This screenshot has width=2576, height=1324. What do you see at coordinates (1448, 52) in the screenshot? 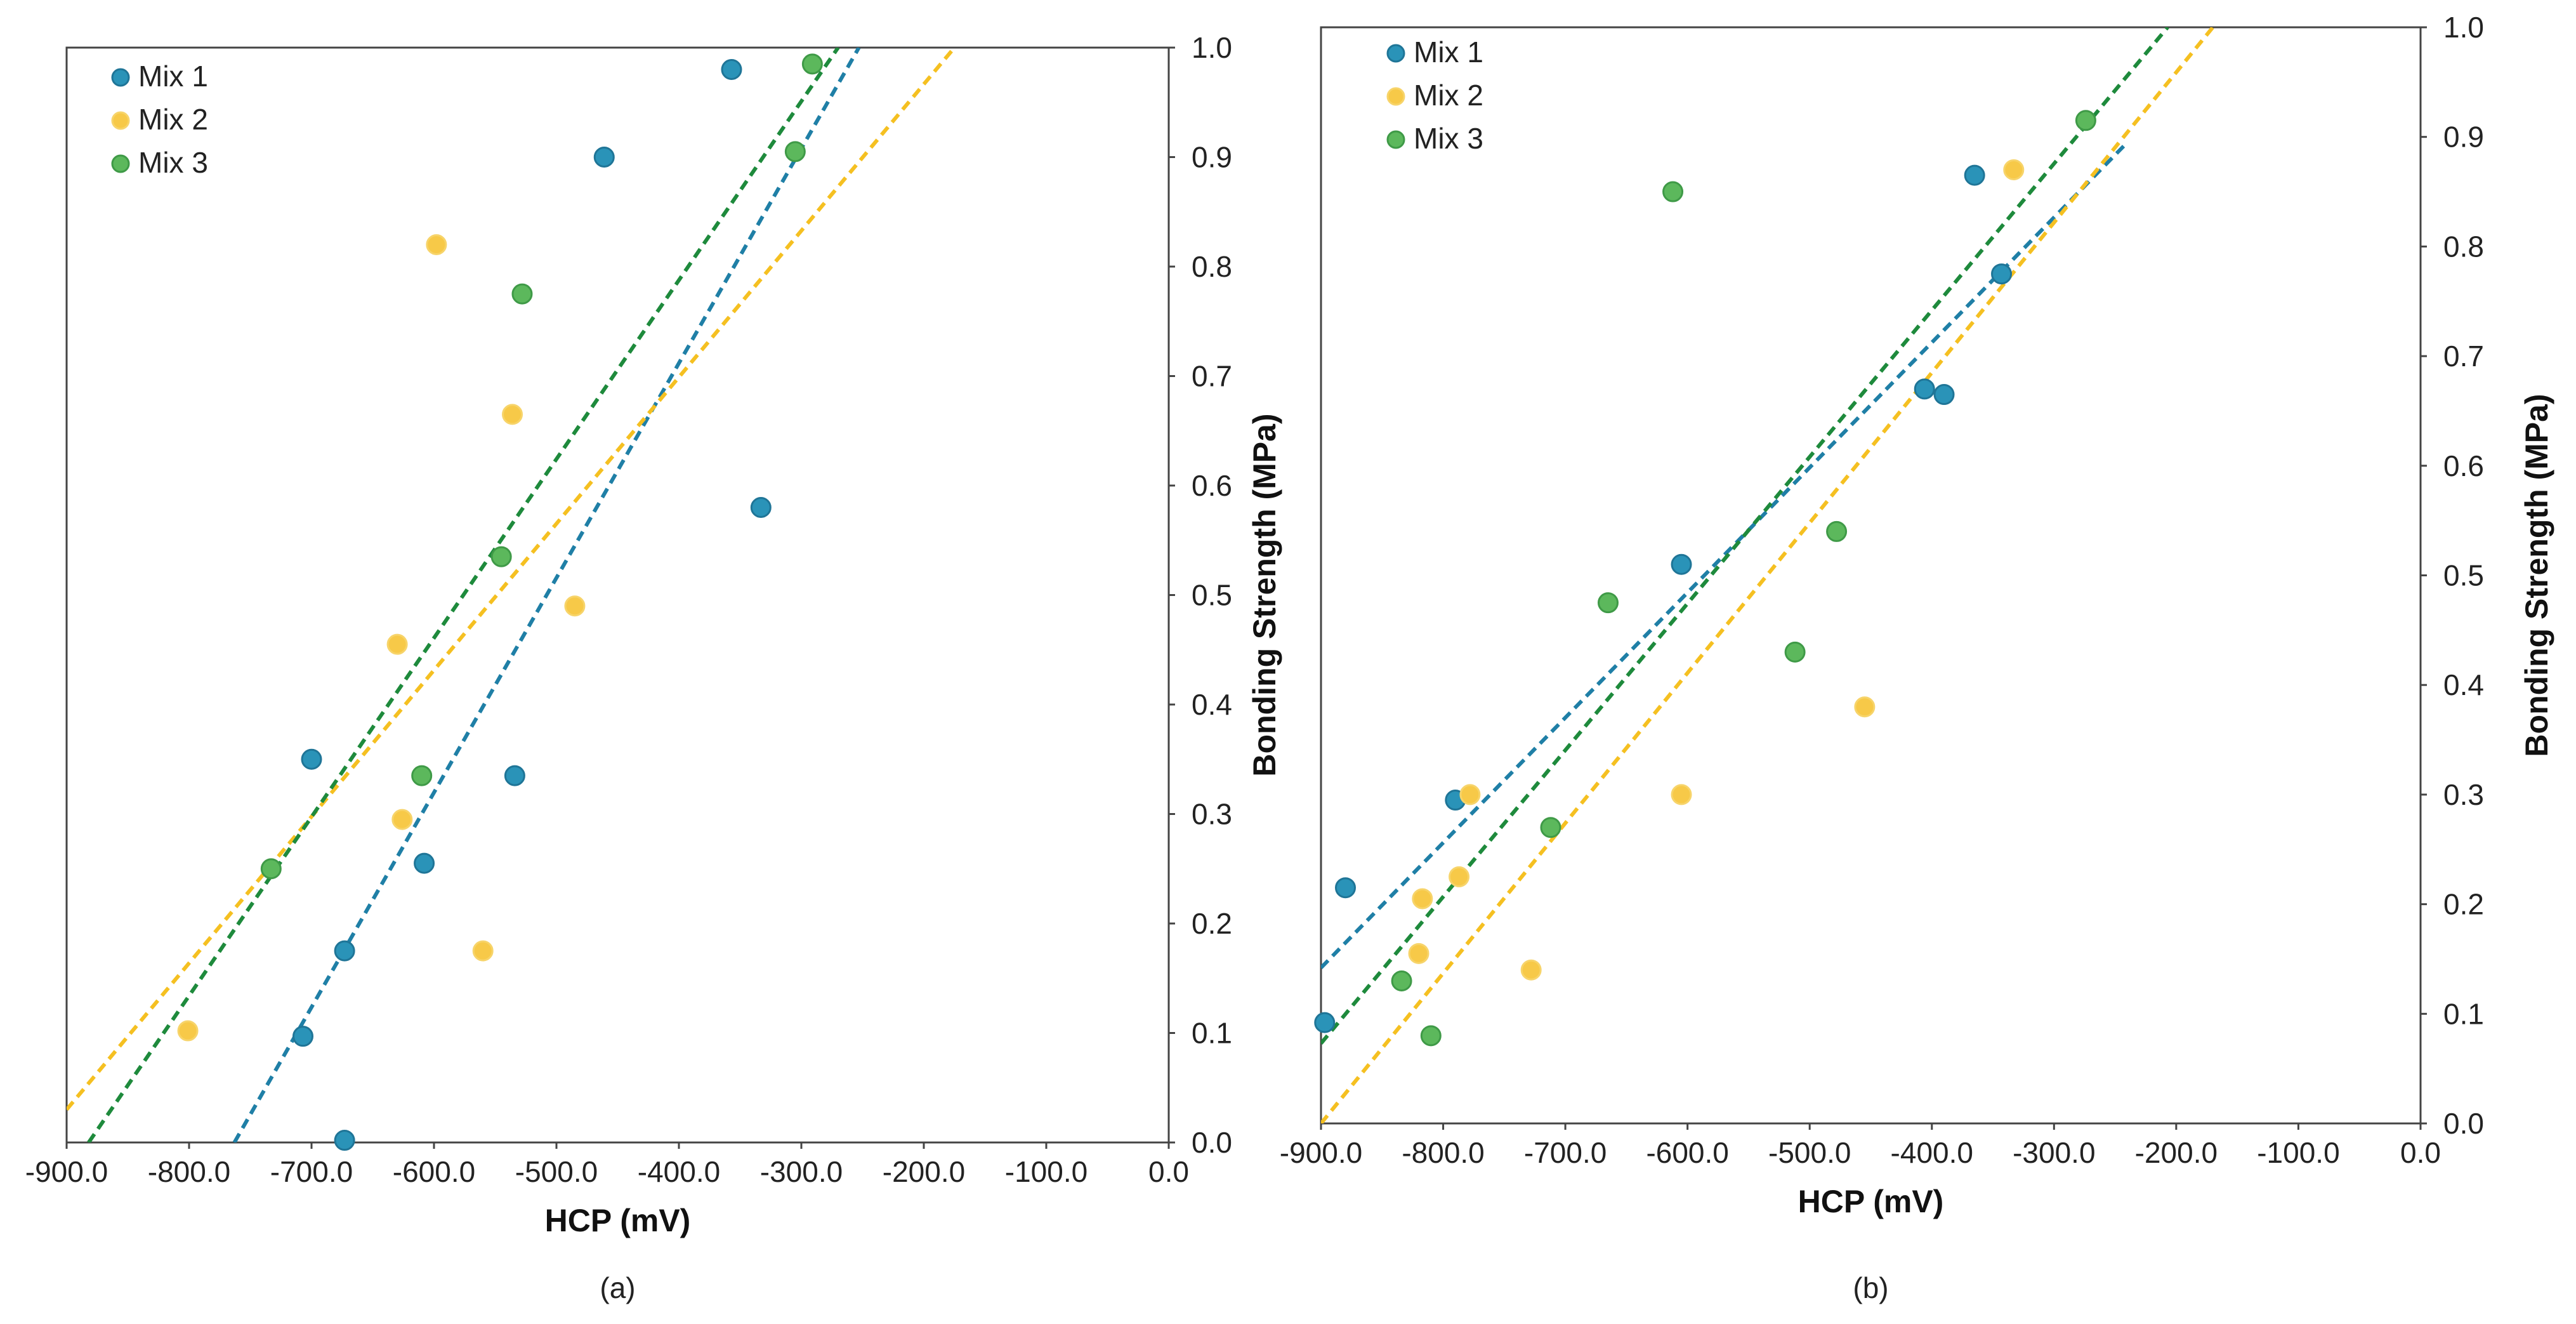
I see `legend-label: Mix 1` at bounding box center [1448, 52].